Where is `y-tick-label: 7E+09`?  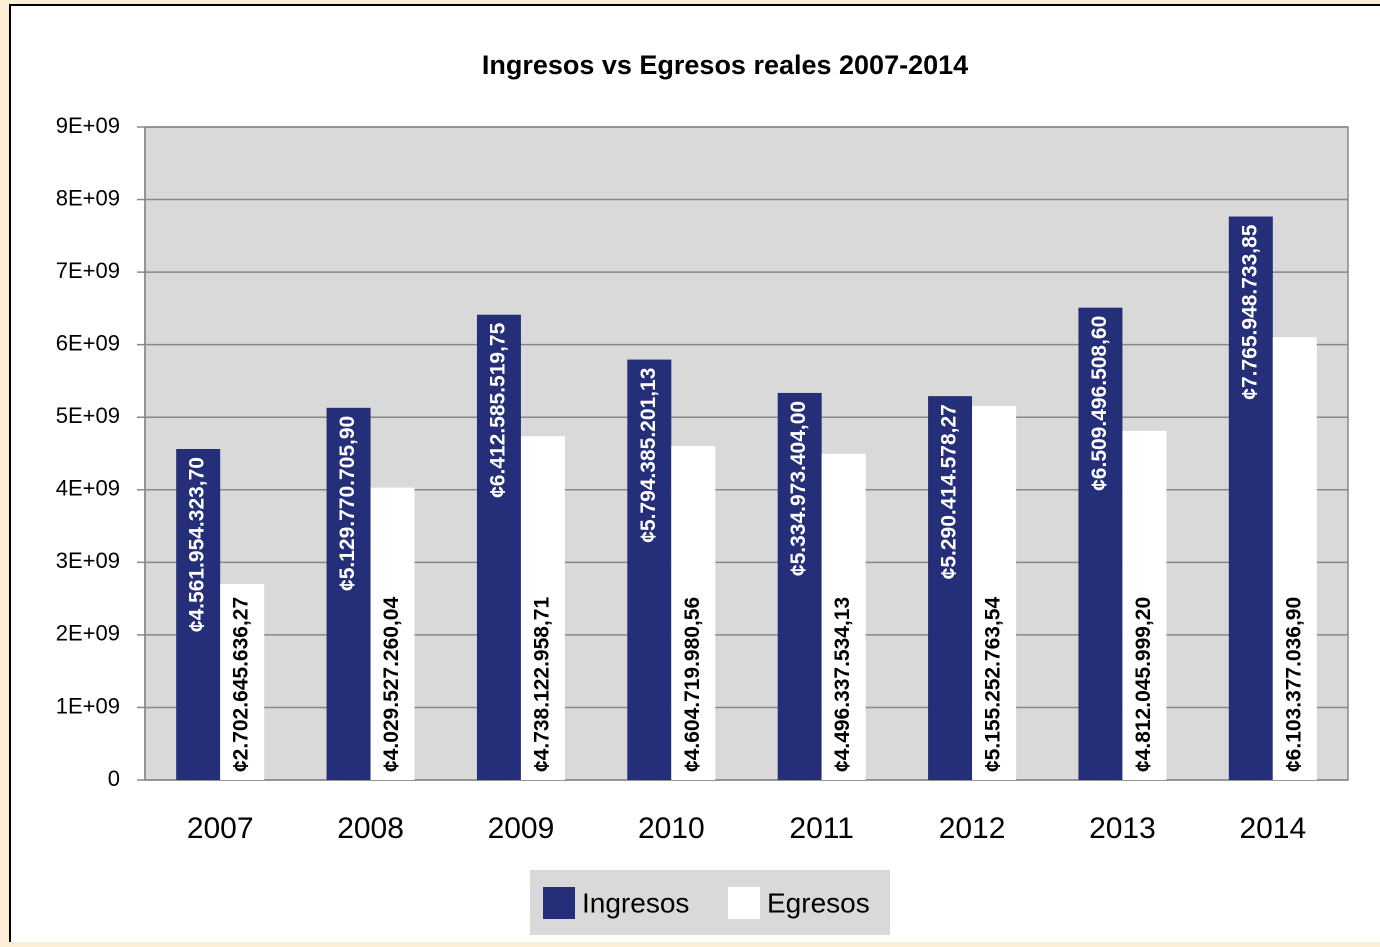 y-tick-label: 7E+09 is located at coordinates (88, 270).